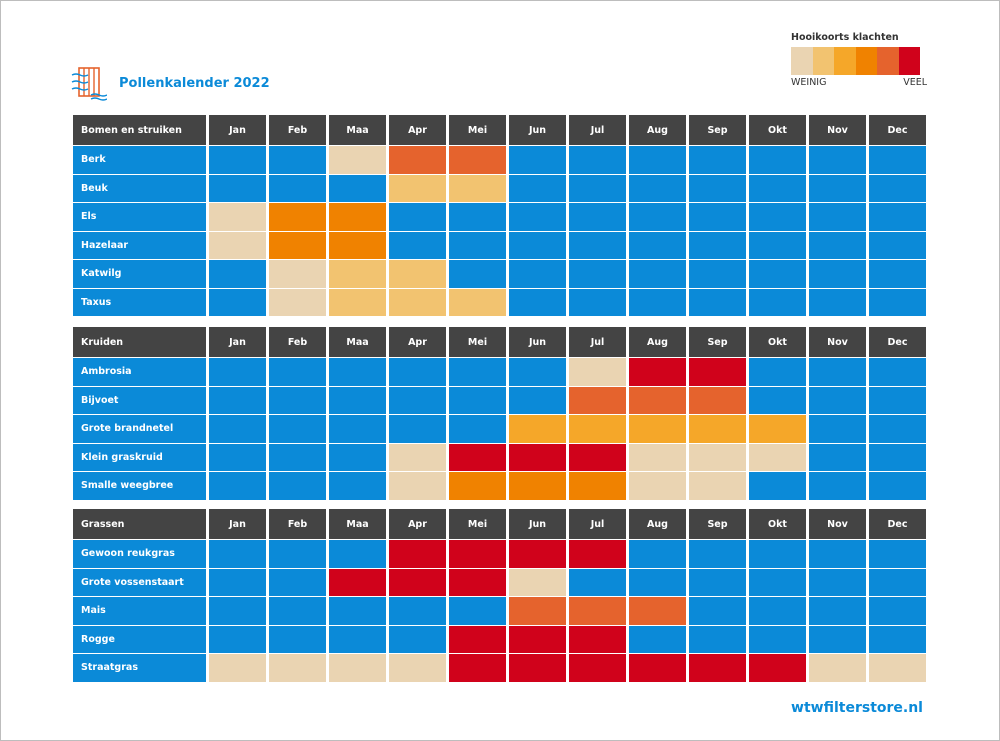 The width and height of the screenshot is (1000, 741). Describe the element at coordinates (717, 524) in the screenshot. I see `month-header-sep: Sep` at that location.